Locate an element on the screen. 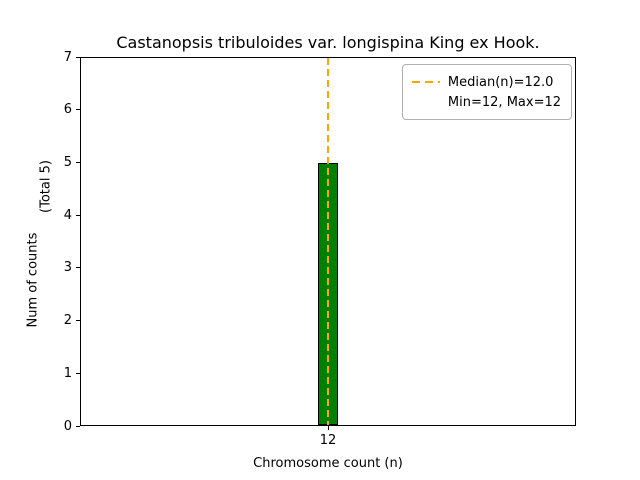 This screenshot has height=480, width=640. x-axis-label: Chromosome count (n) is located at coordinates (328, 463).